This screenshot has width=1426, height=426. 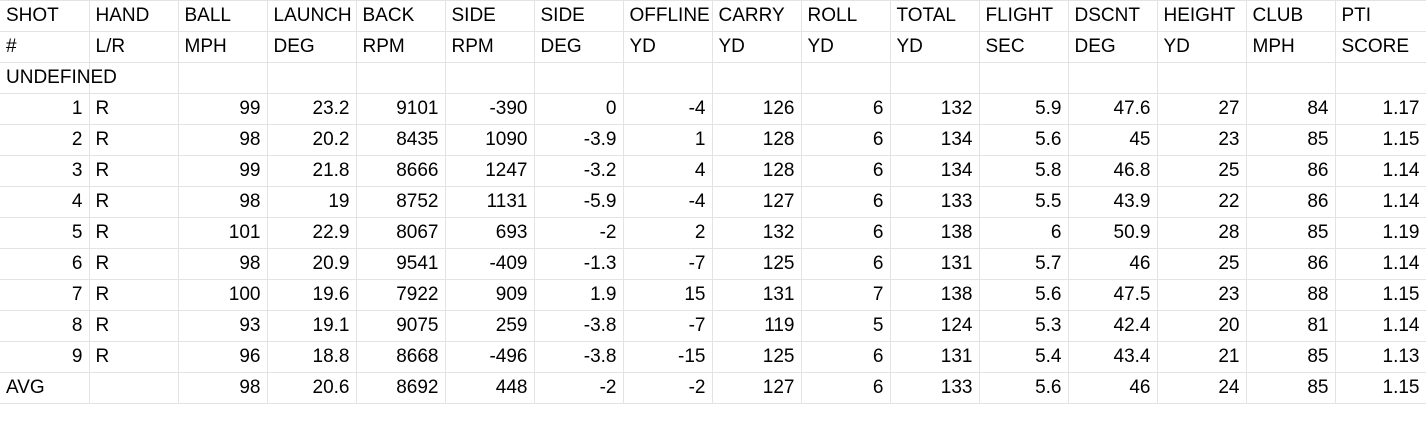 What do you see at coordinates (1113, 16) in the screenshot?
I see `cell: DSCNT` at bounding box center [1113, 16].